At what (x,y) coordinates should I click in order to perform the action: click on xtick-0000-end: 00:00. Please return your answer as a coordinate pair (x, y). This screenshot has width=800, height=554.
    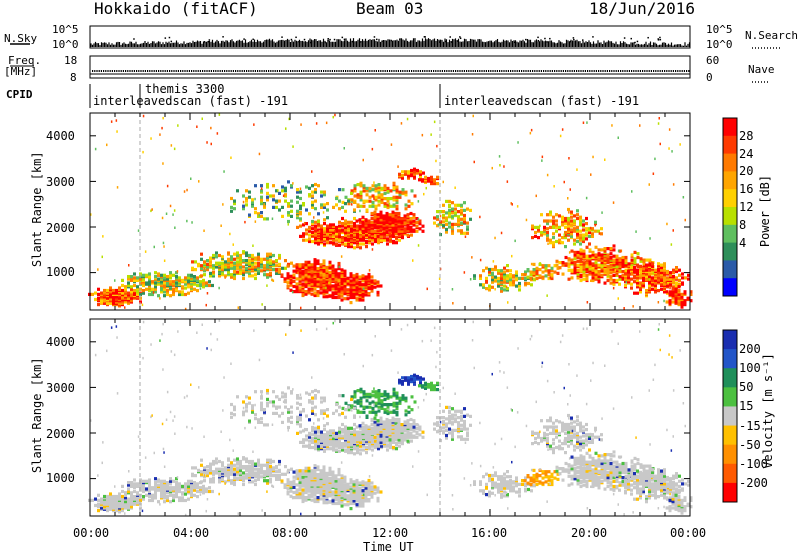
    Looking at the image, I should click on (688, 533).